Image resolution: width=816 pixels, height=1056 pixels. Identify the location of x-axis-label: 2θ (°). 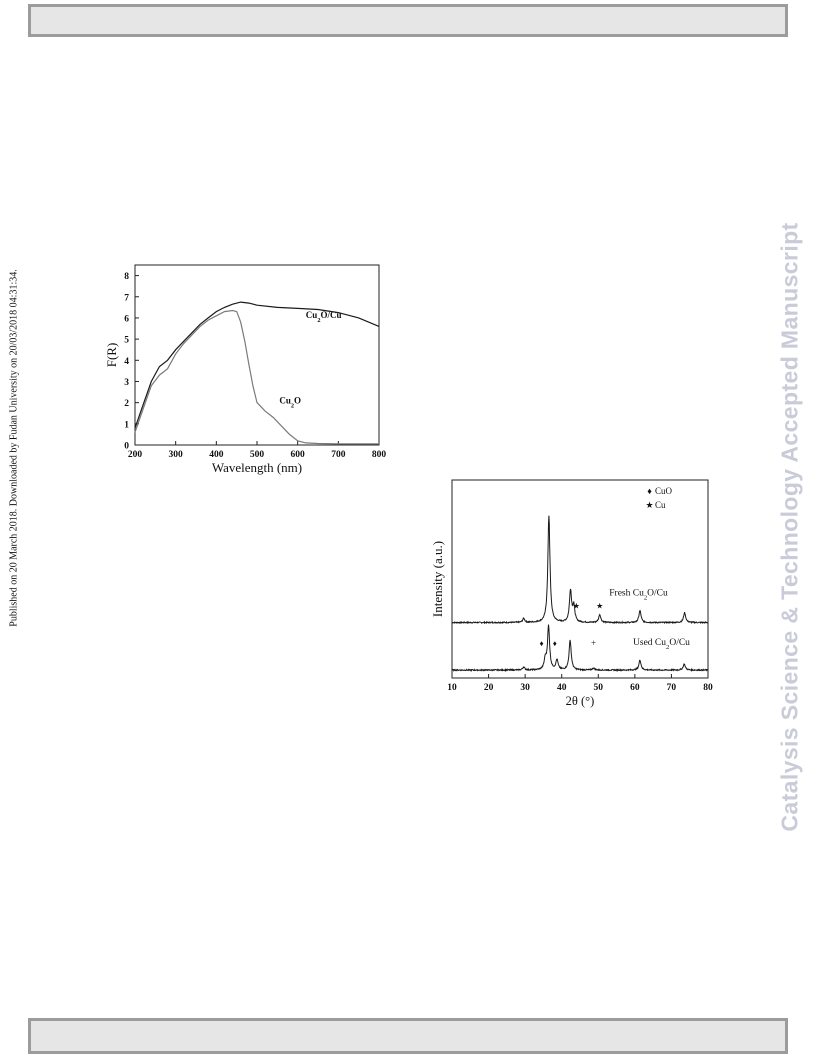
(580, 701).